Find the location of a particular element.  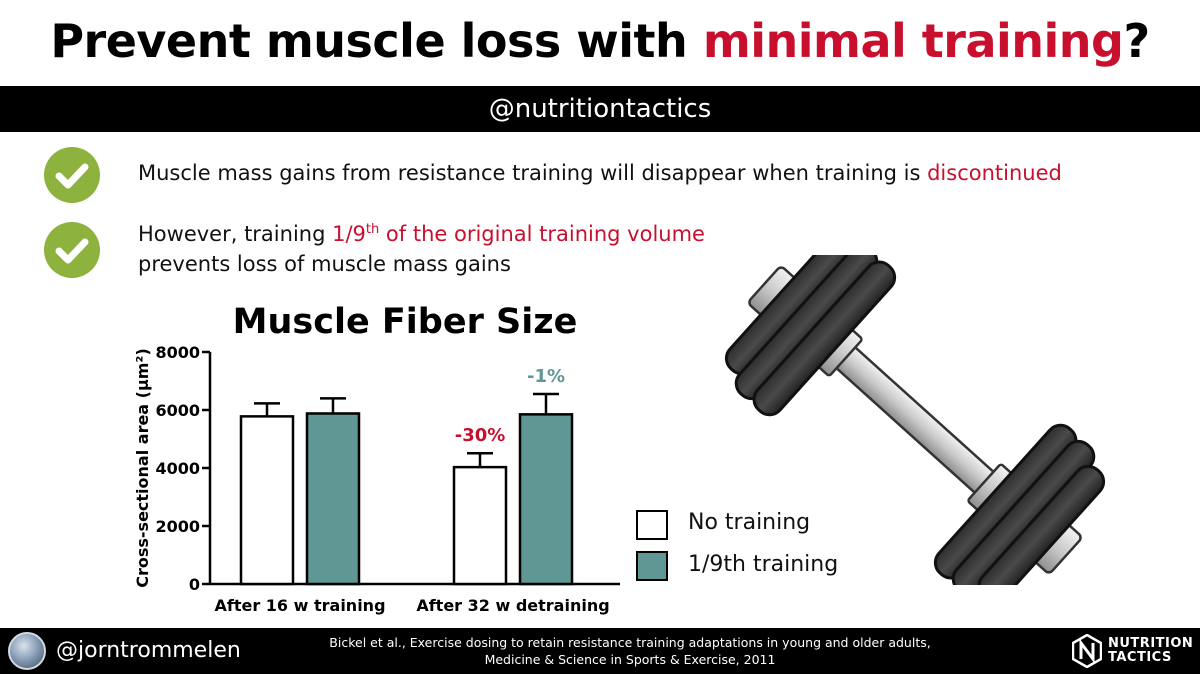

bullet-2-highlight-sup: th is located at coordinates (372, 229).